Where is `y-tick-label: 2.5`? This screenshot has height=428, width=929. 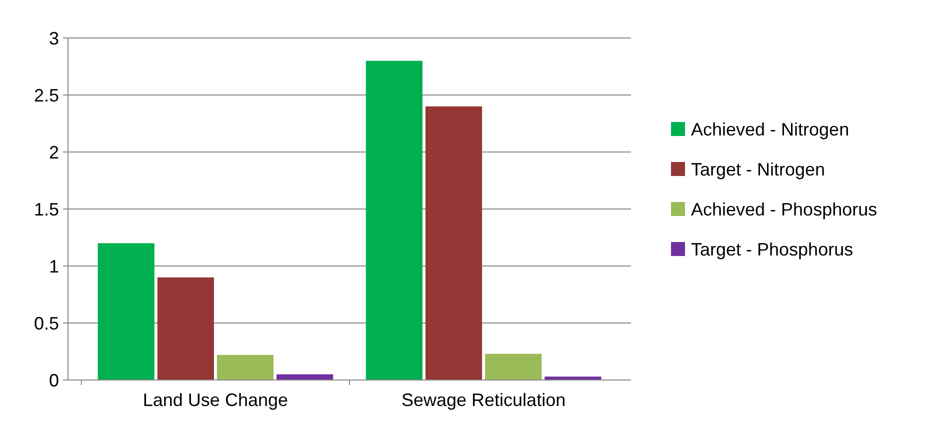 y-tick-label: 2.5 is located at coordinates (46, 95).